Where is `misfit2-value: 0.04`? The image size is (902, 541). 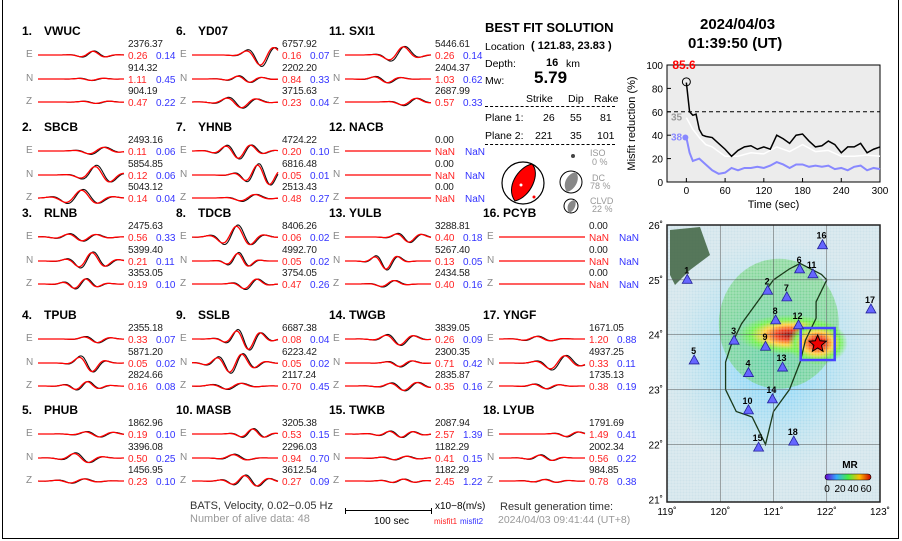
misfit2-value: 0.04 is located at coordinates (166, 199).